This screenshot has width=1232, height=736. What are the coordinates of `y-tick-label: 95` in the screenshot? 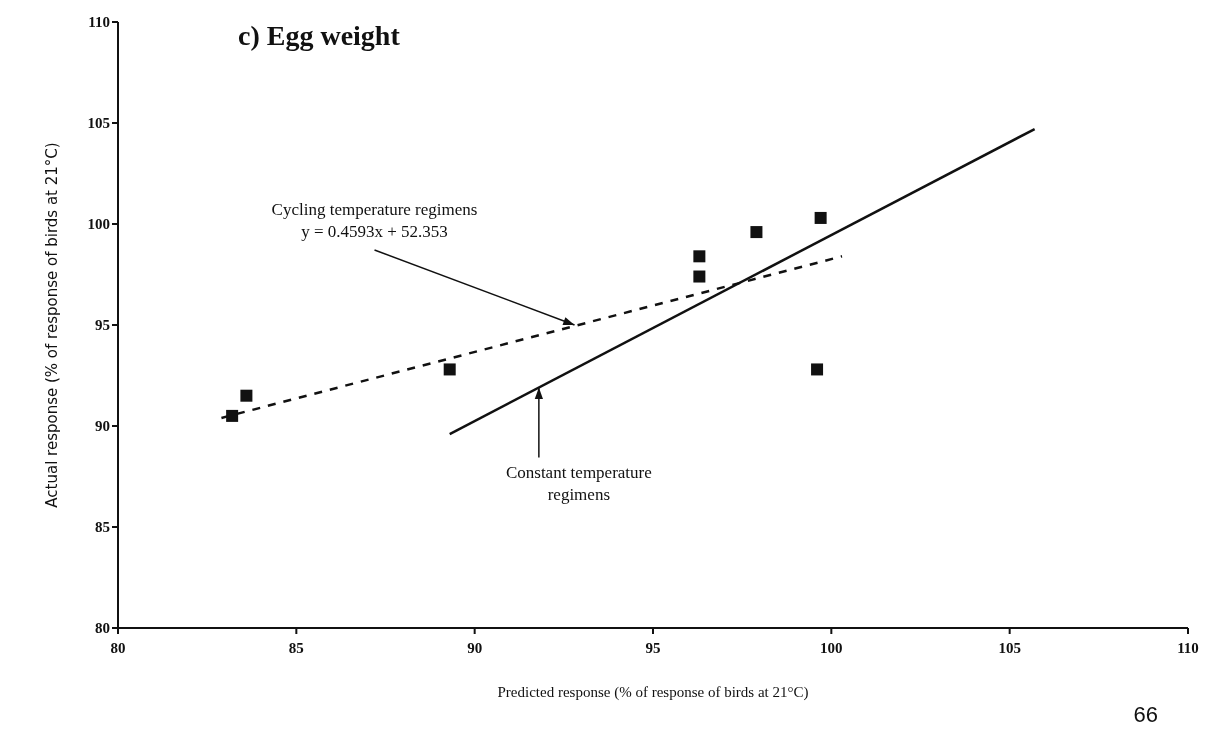 It's located at (102, 325).